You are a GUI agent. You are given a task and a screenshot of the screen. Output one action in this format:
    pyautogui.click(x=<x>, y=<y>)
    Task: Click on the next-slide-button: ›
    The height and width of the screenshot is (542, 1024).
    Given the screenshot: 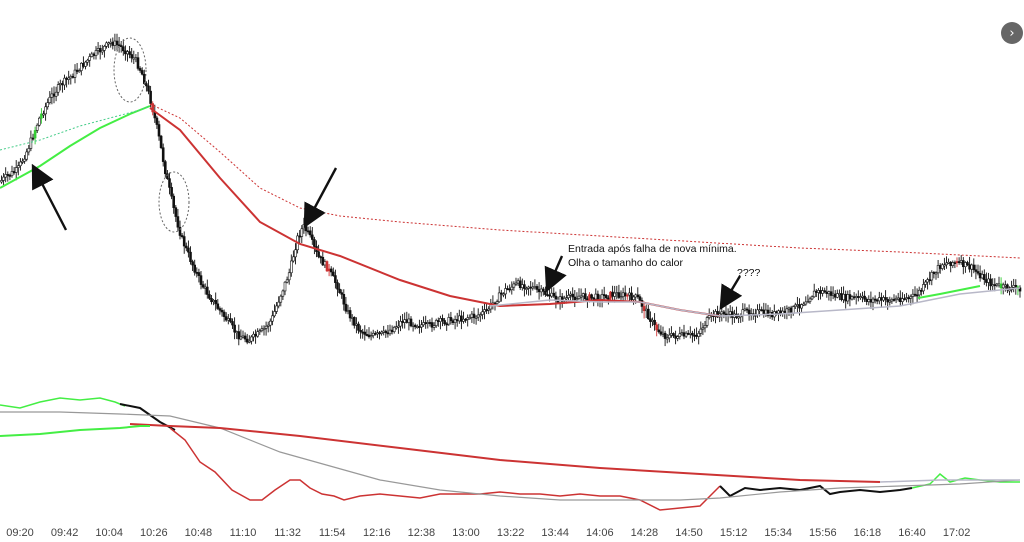 What is the action you would take?
    pyautogui.click(x=1012, y=33)
    